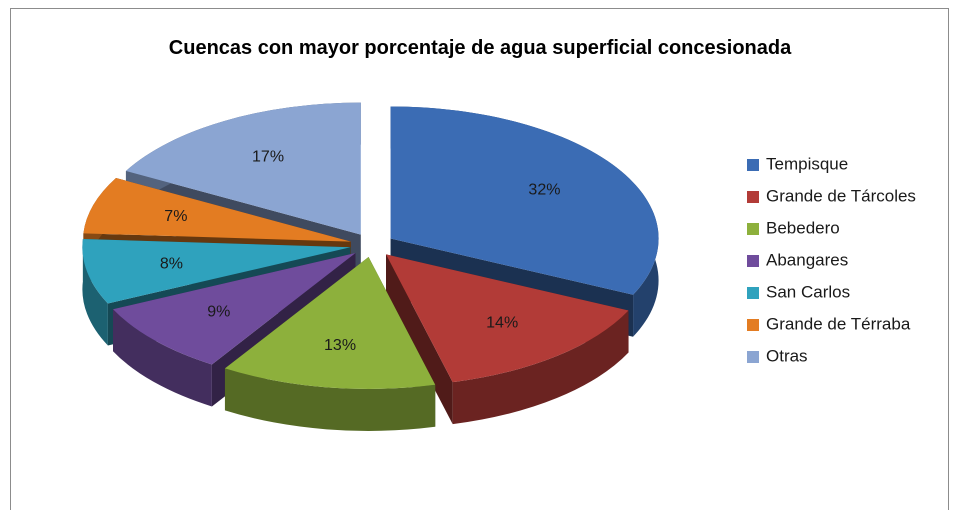 The width and height of the screenshot is (959, 510). Describe the element at coordinates (340, 345) in the screenshot. I see `data-label: 13%` at that location.